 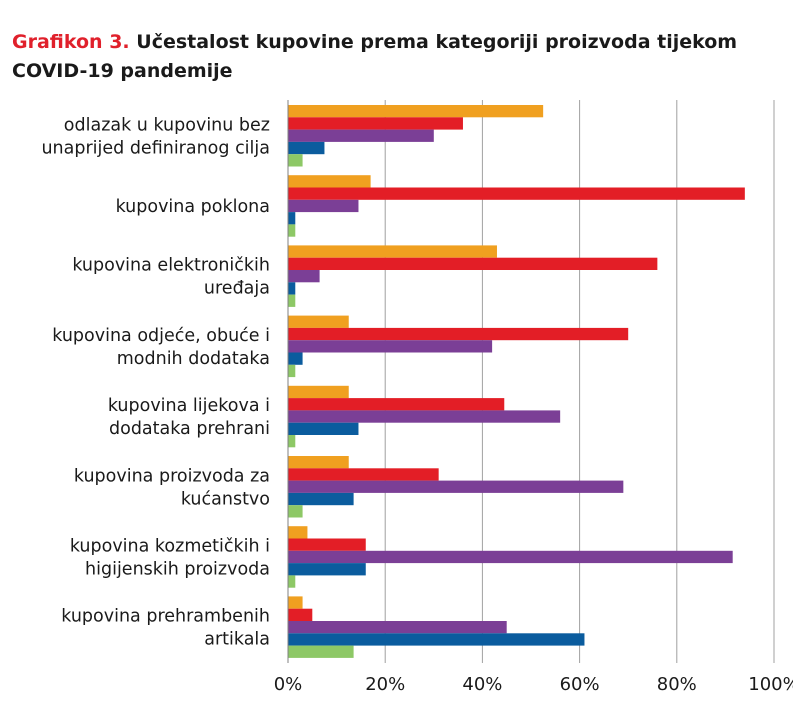 What do you see at coordinates (193, 359) in the screenshot?
I see `category-label: modnih dodataka` at bounding box center [193, 359].